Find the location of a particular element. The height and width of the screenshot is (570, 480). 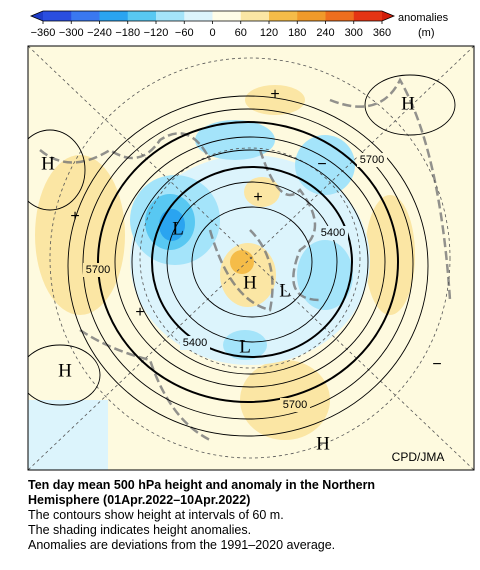

colorbar-tick-label: −180 is located at coordinates (127, 33).